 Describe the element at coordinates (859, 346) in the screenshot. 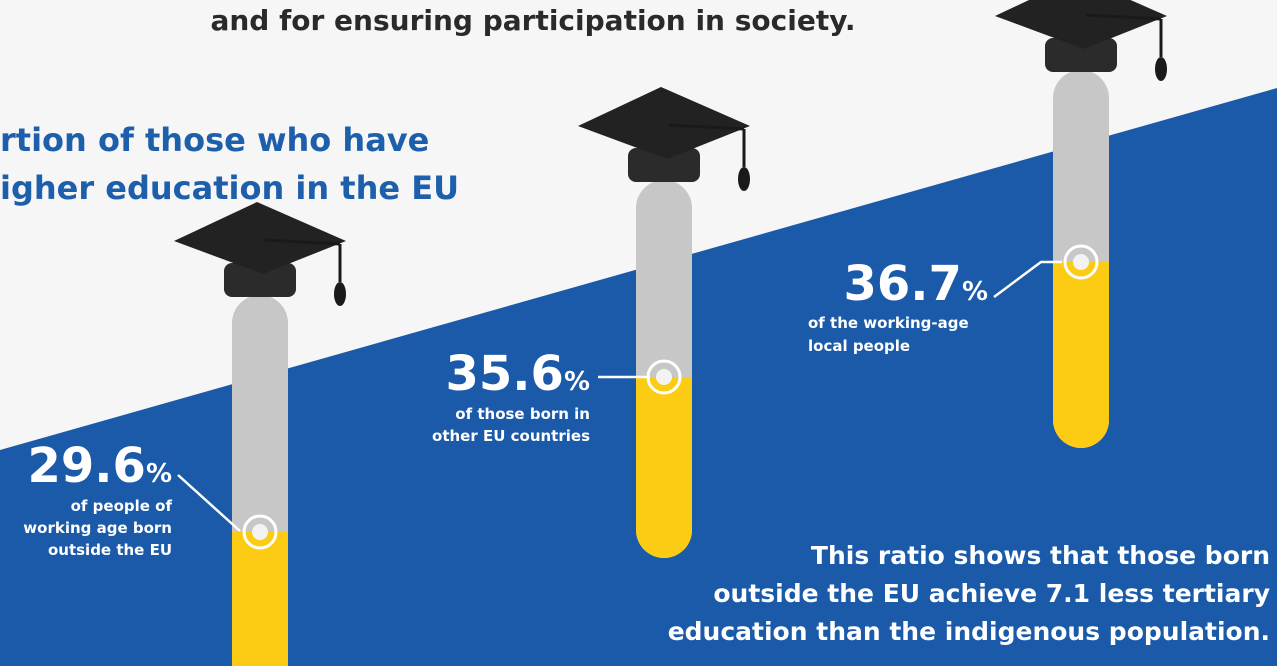

I see `value-desc-3-line2: local people` at that location.